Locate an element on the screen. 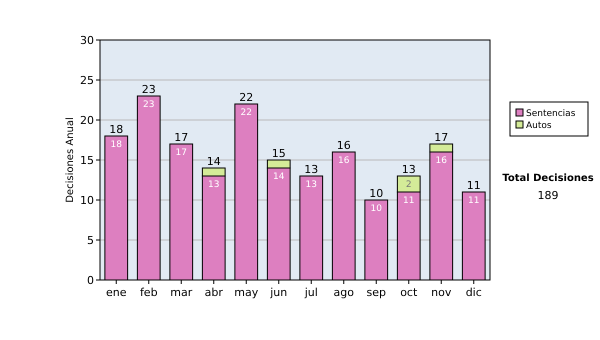  data-label: 17 is located at coordinates (181, 153).